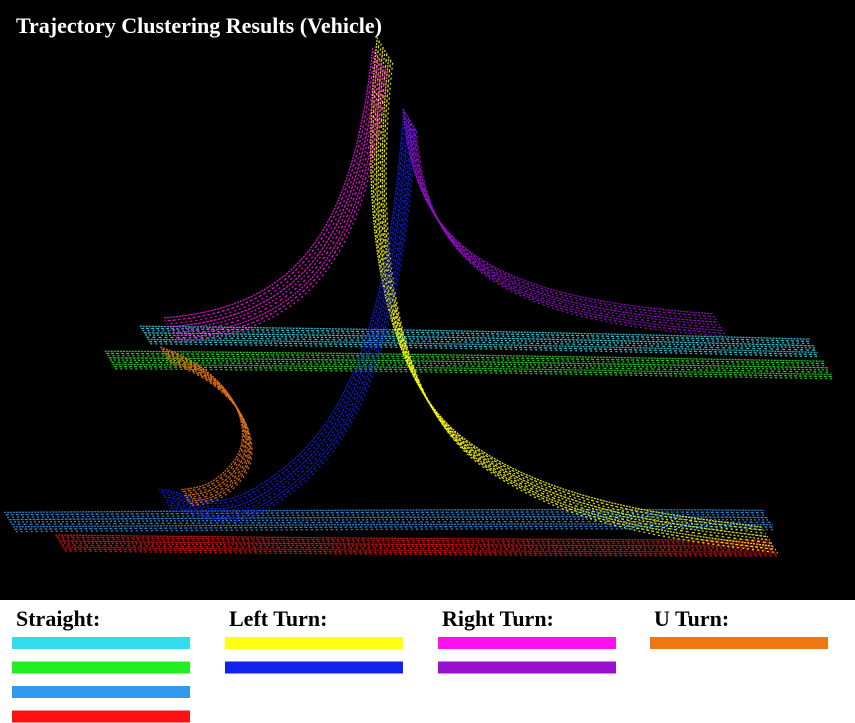 The height and width of the screenshot is (723, 855). Describe the element at coordinates (498, 618) in the screenshot. I see `legend-label: Right Turn:` at that location.